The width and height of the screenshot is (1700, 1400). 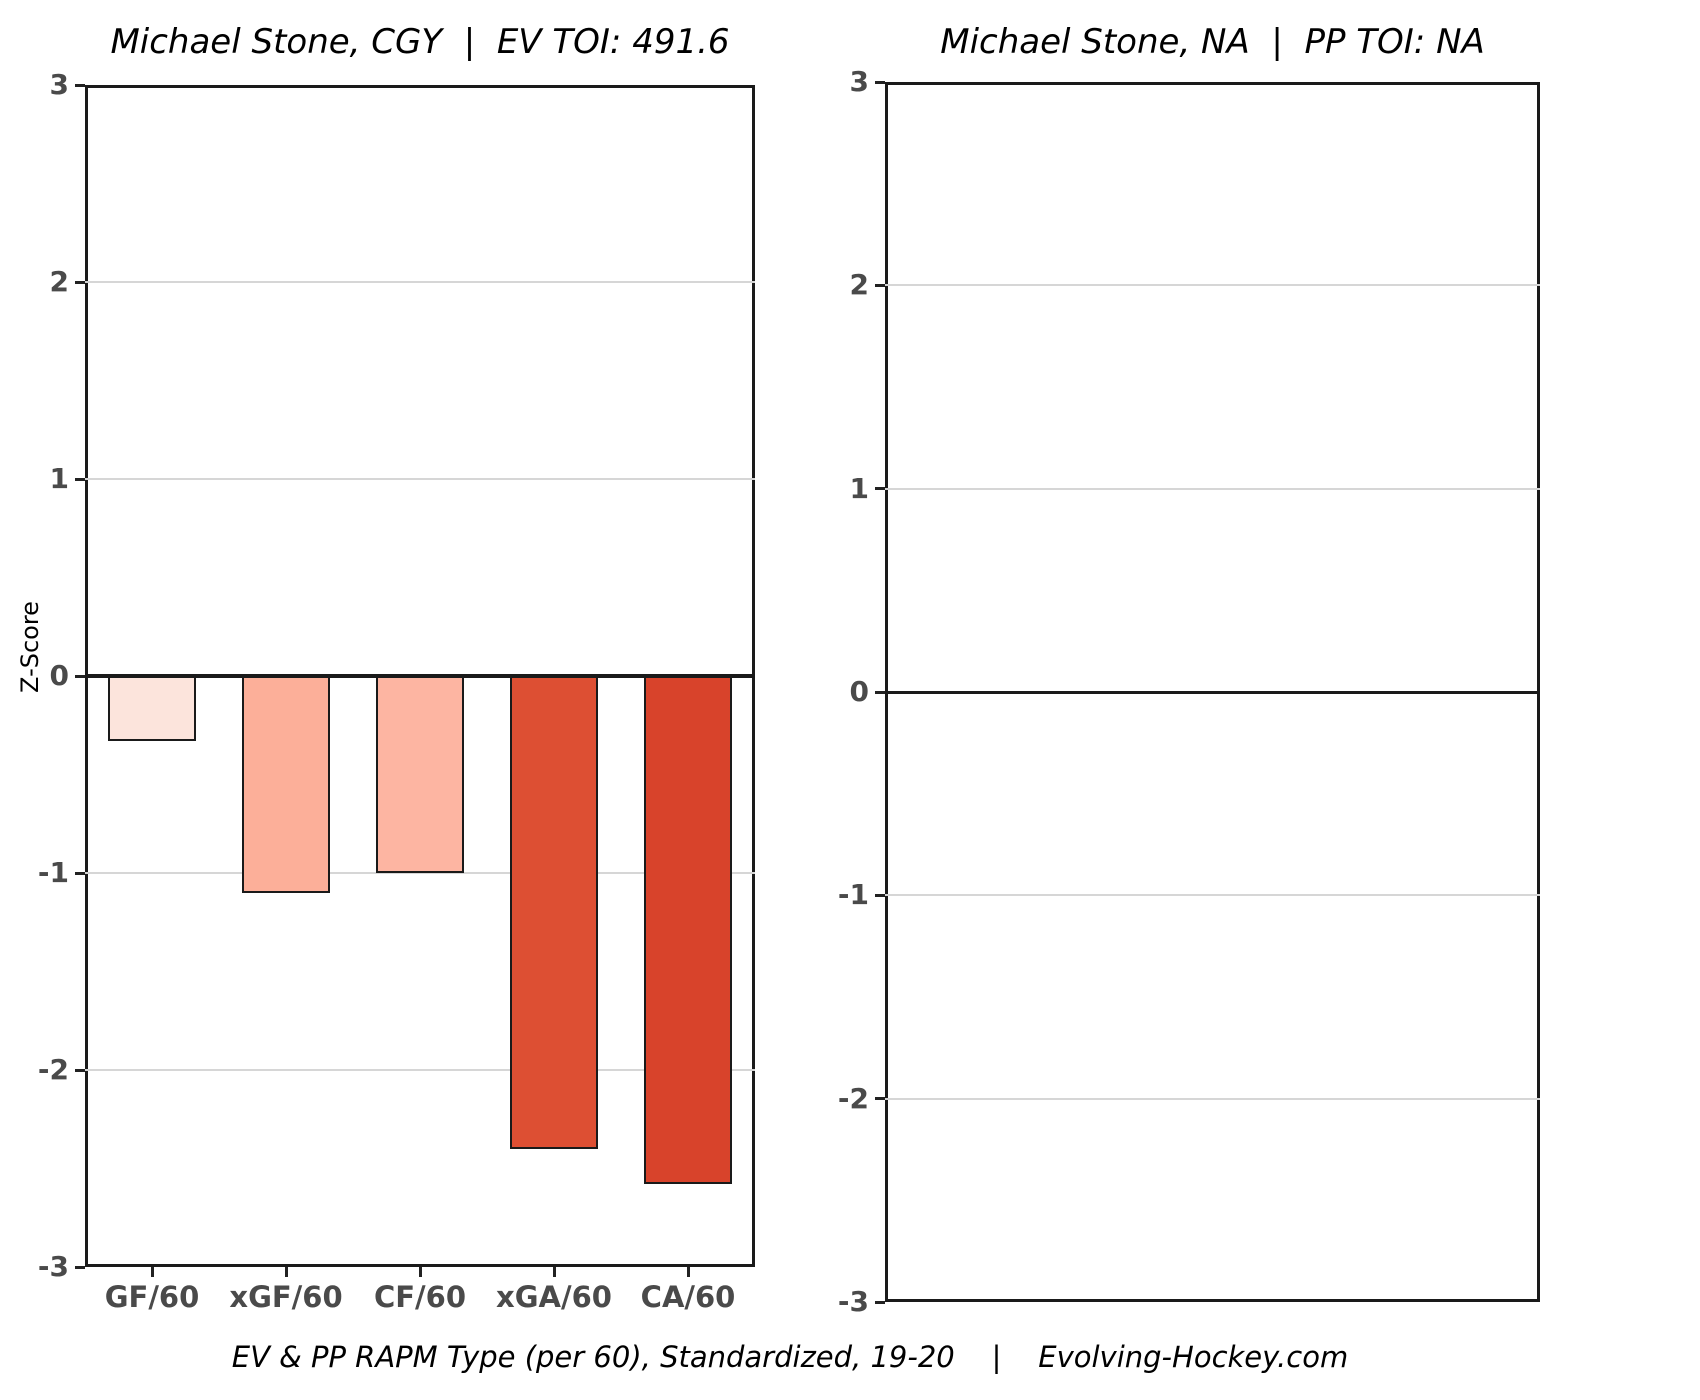 What do you see at coordinates (420, 42) in the screenshot?
I see `left-chart-title: Michael Stone, CGY | EV TOI: 491.6` at bounding box center [420, 42].